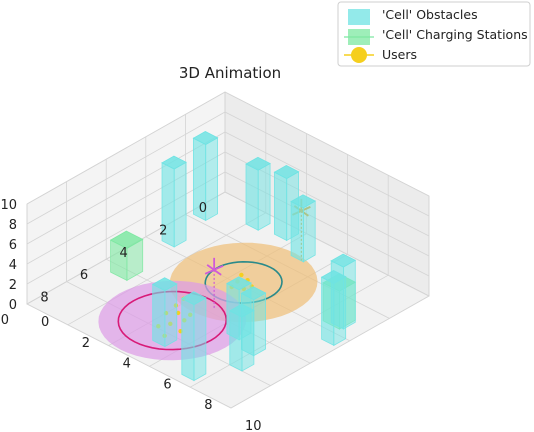 The width and height of the screenshot is (534, 432). Describe the element at coordinates (455, 34) in the screenshot. I see `legend-entry-label: 'Cell' Charging Stations` at that location.